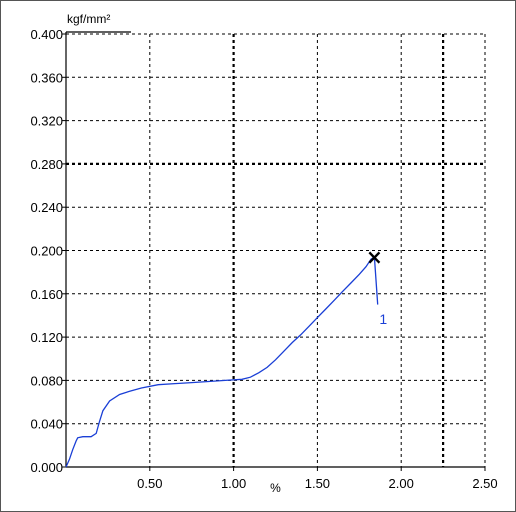 The image size is (516, 512). I want to click on x-tick-label: 0.50, so click(149, 483).